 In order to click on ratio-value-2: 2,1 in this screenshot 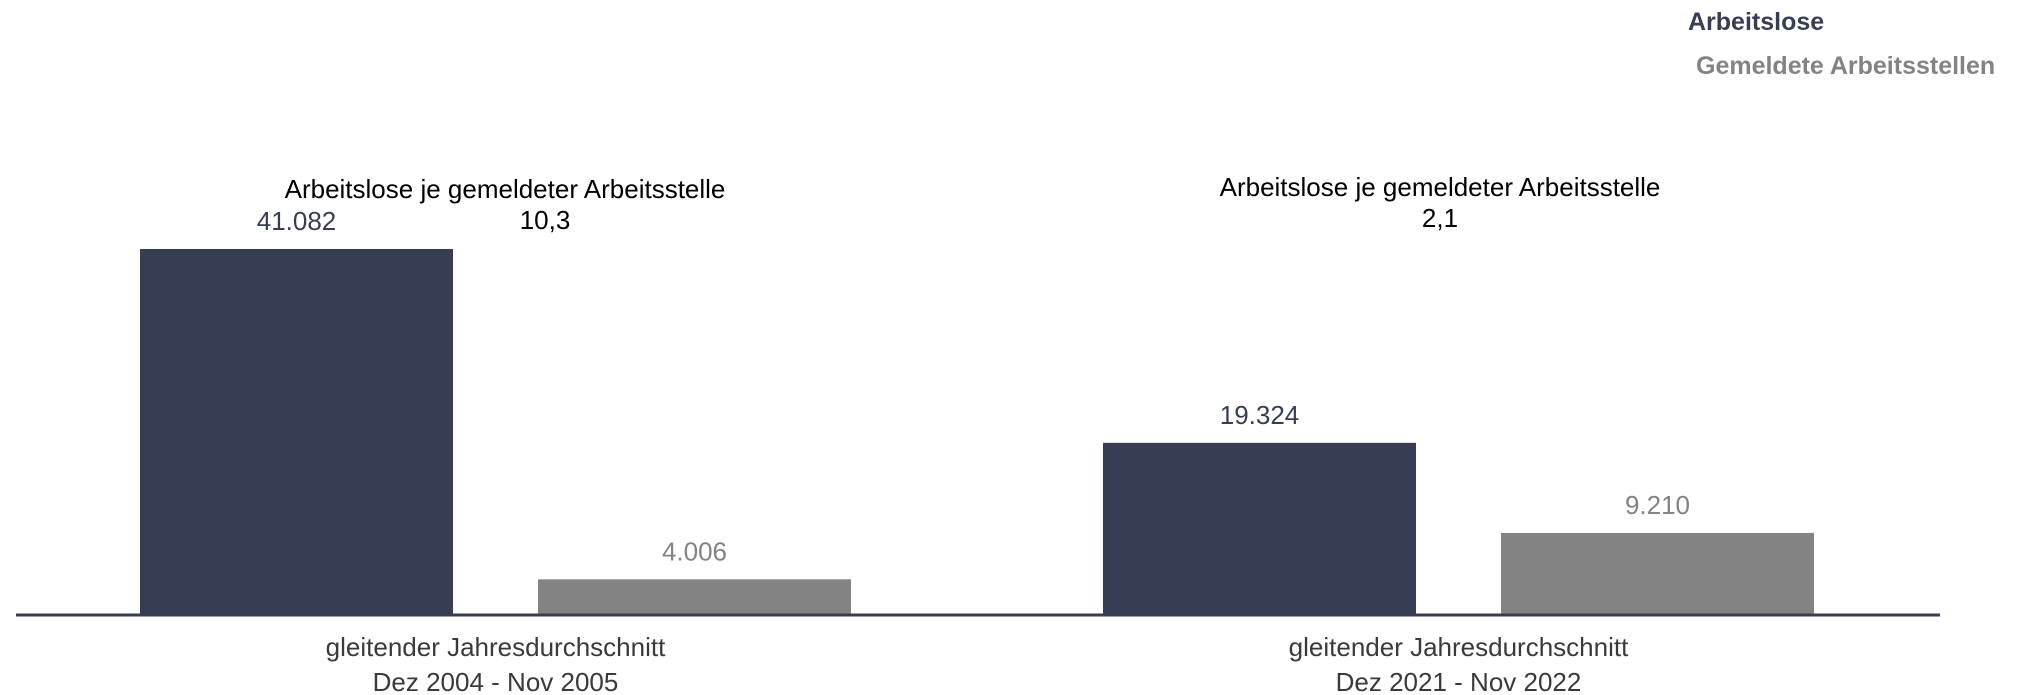, I will do `click(1440, 218)`.